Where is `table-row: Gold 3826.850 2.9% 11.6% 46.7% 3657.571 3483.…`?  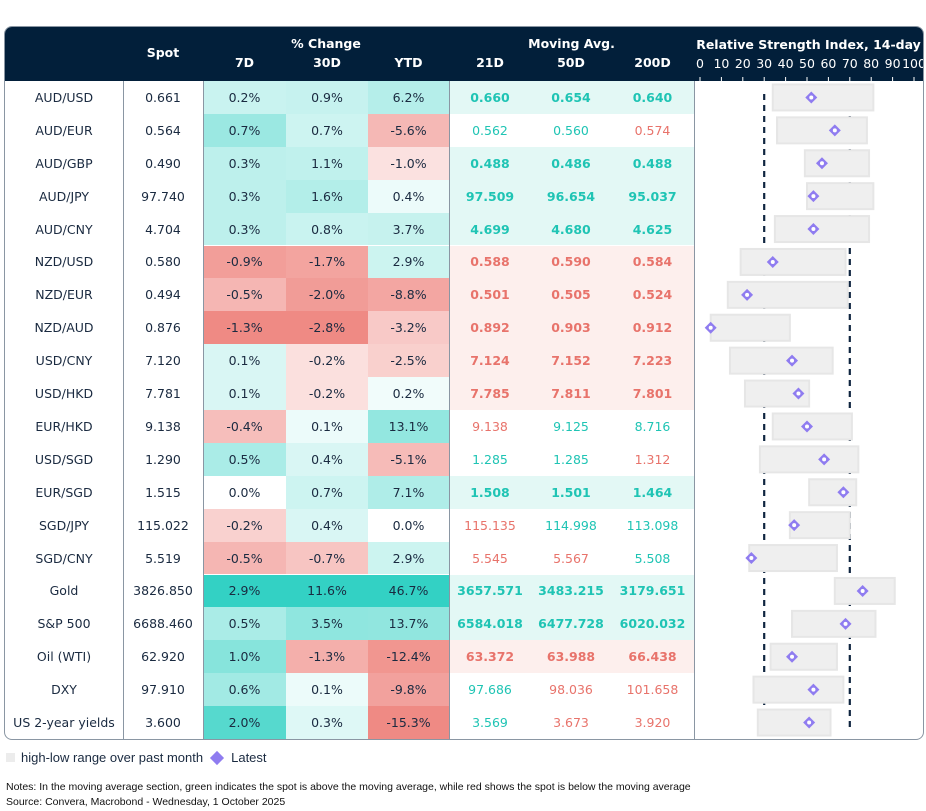
table-row: Gold 3826.850 2.9% 11.6% 46.7% 3657.571 3483.… is located at coordinates (464, 591).